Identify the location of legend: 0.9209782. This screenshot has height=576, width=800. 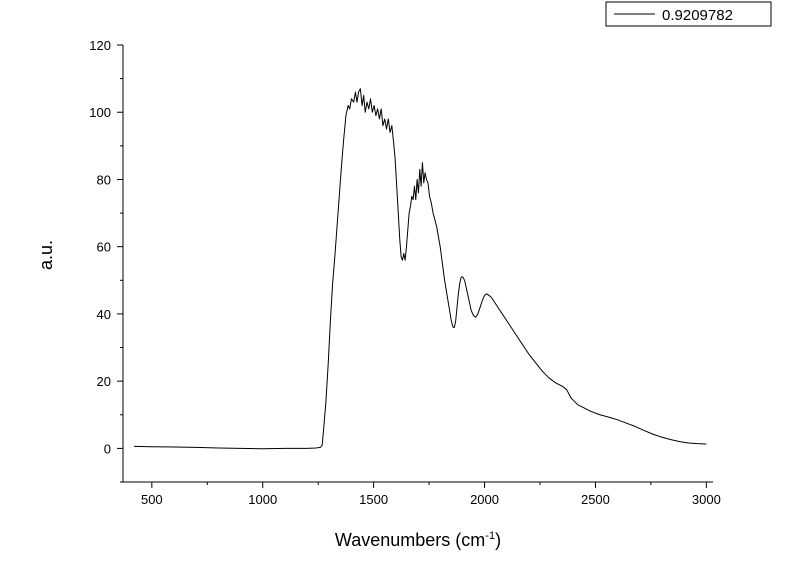
(688, 14).